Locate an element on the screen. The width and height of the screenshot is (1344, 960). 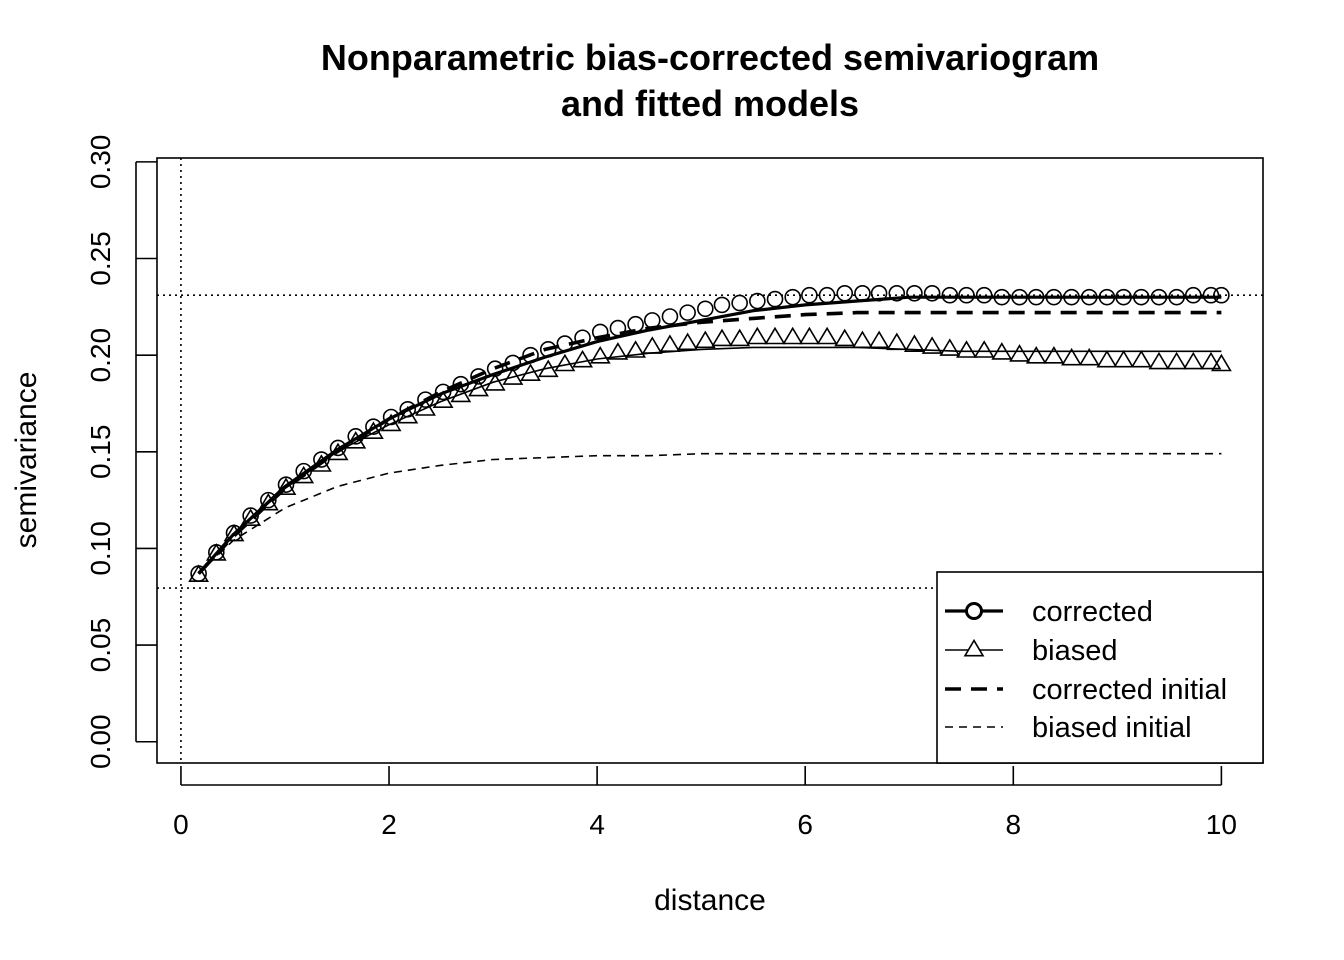
x-tick-label: 6 is located at coordinates (805, 824).